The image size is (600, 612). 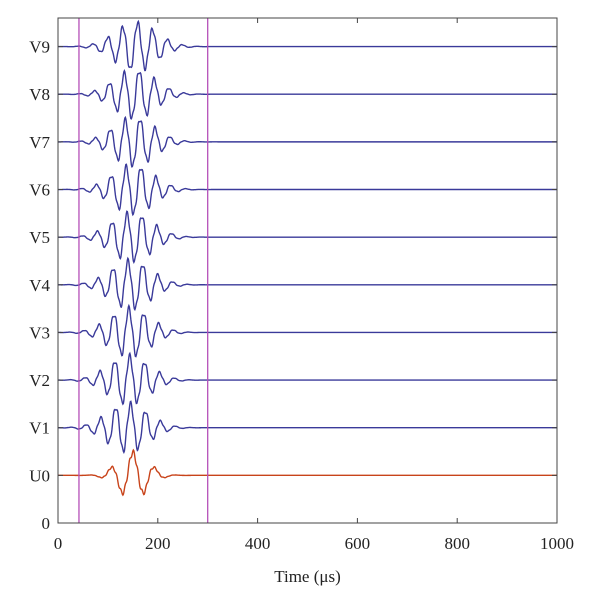 What do you see at coordinates (307, 94) in the screenshot?
I see `series-v8-line` at bounding box center [307, 94].